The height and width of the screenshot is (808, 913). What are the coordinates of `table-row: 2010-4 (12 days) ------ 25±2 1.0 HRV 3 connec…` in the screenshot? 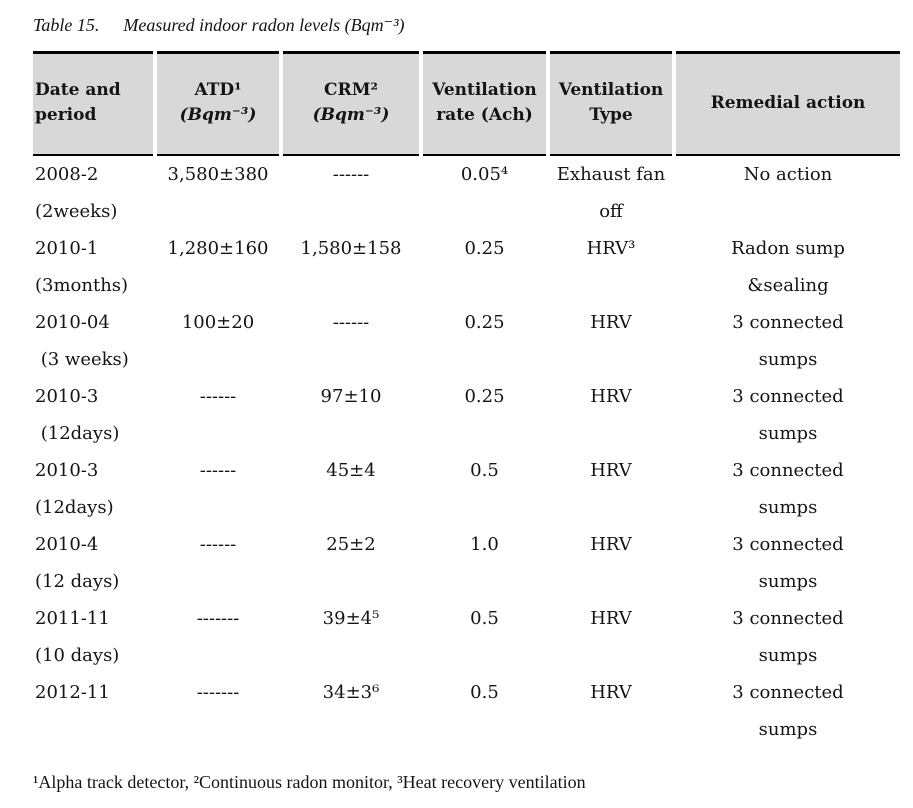 It's located at (466, 563).